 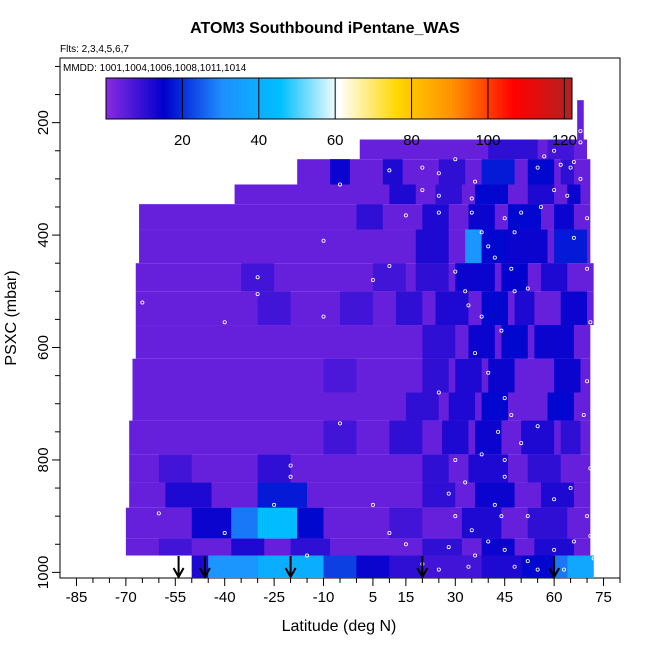 What do you see at coordinates (94, 49) in the screenshot?
I see `flights-note: Flts: 2,3,4,5,6,7` at bounding box center [94, 49].